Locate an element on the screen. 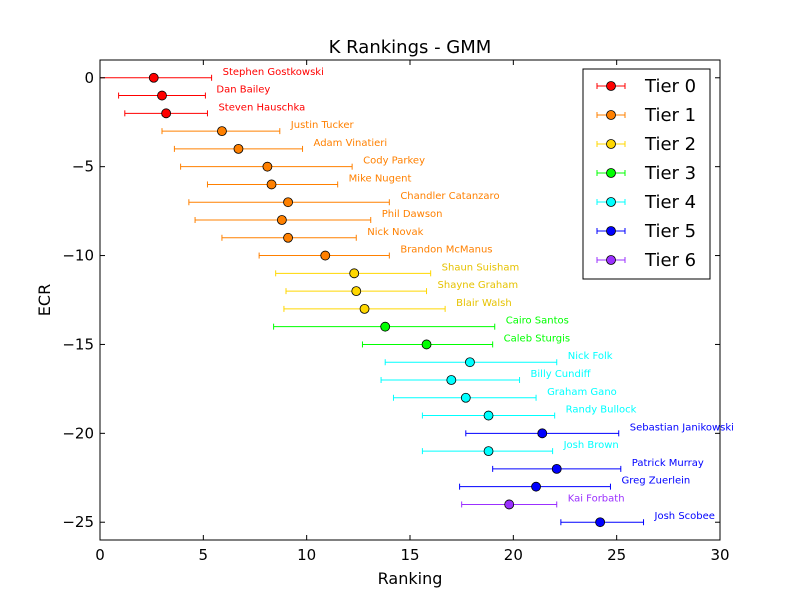  legend-label: Tier 5 is located at coordinates (670, 231).